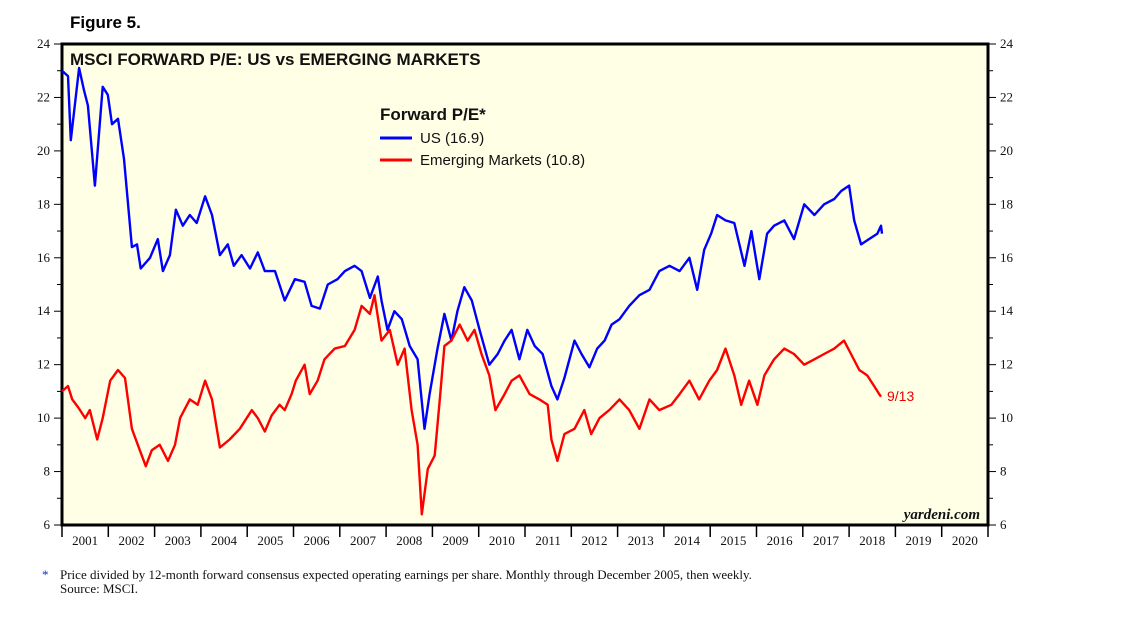 The width and height of the screenshot is (1138, 621). What do you see at coordinates (1006, 203) in the screenshot?
I see `y-tick-label-right: 18` at bounding box center [1006, 203].